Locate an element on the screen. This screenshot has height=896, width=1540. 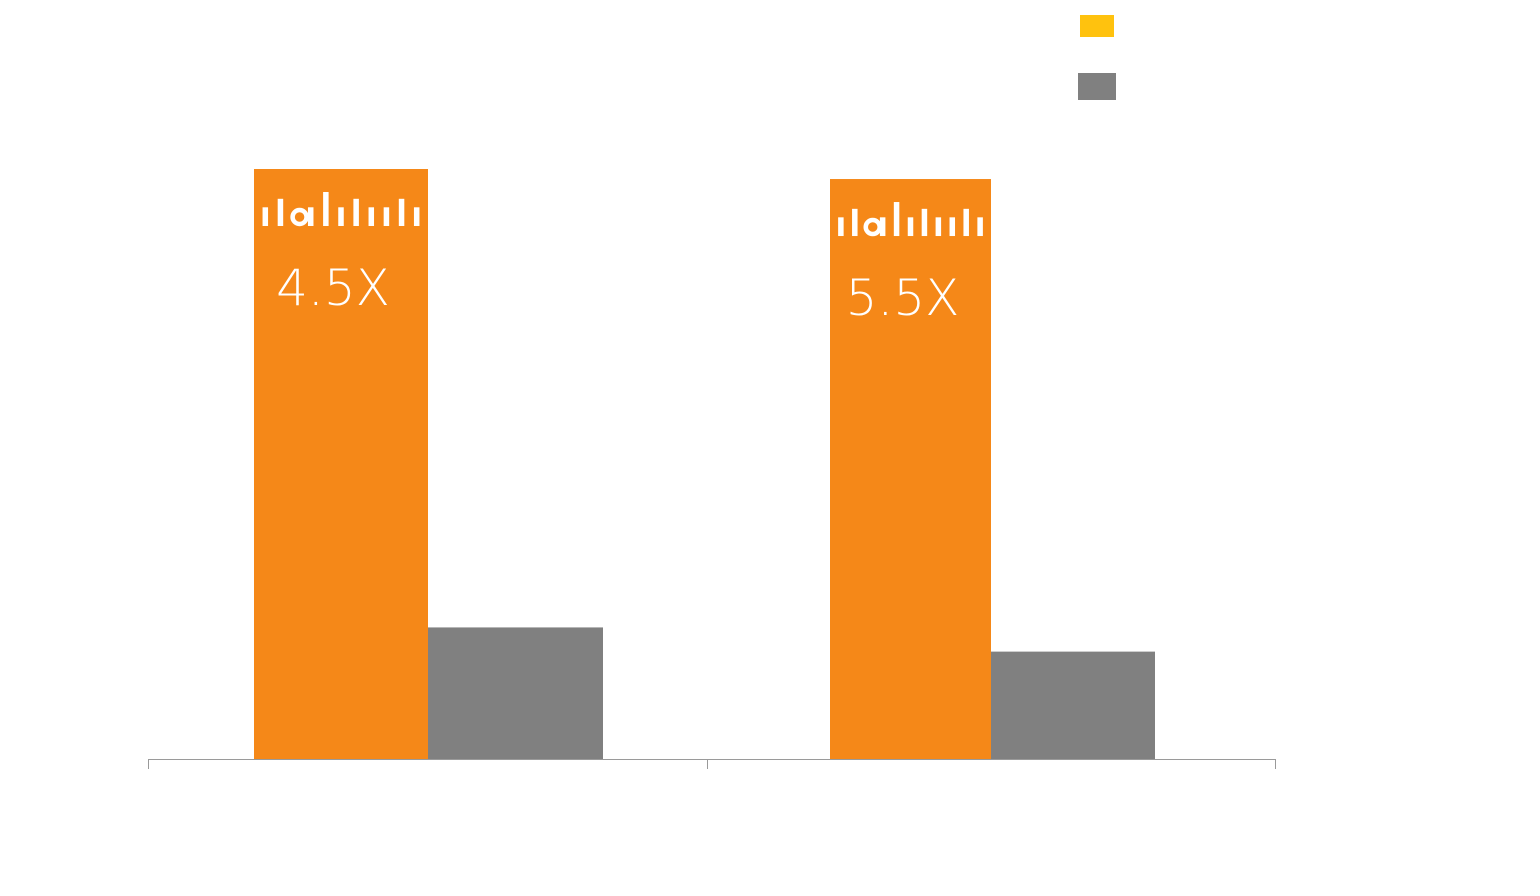
legend is located at coordinates (1097, 57).